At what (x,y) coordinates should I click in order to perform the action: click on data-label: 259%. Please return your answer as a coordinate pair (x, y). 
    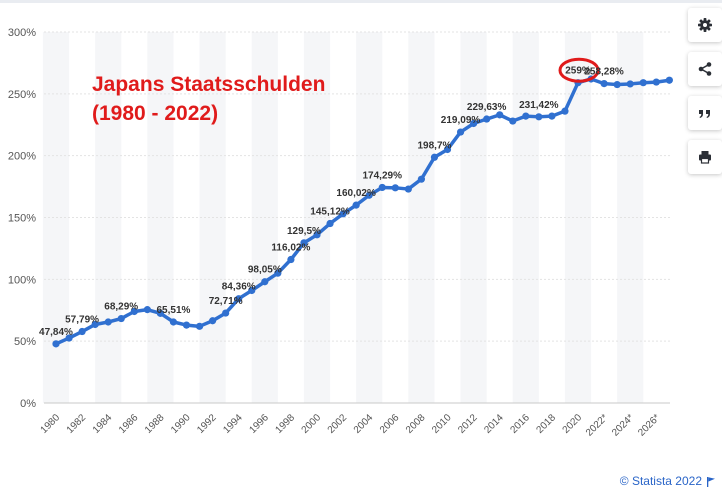
    Looking at the image, I should click on (578, 71).